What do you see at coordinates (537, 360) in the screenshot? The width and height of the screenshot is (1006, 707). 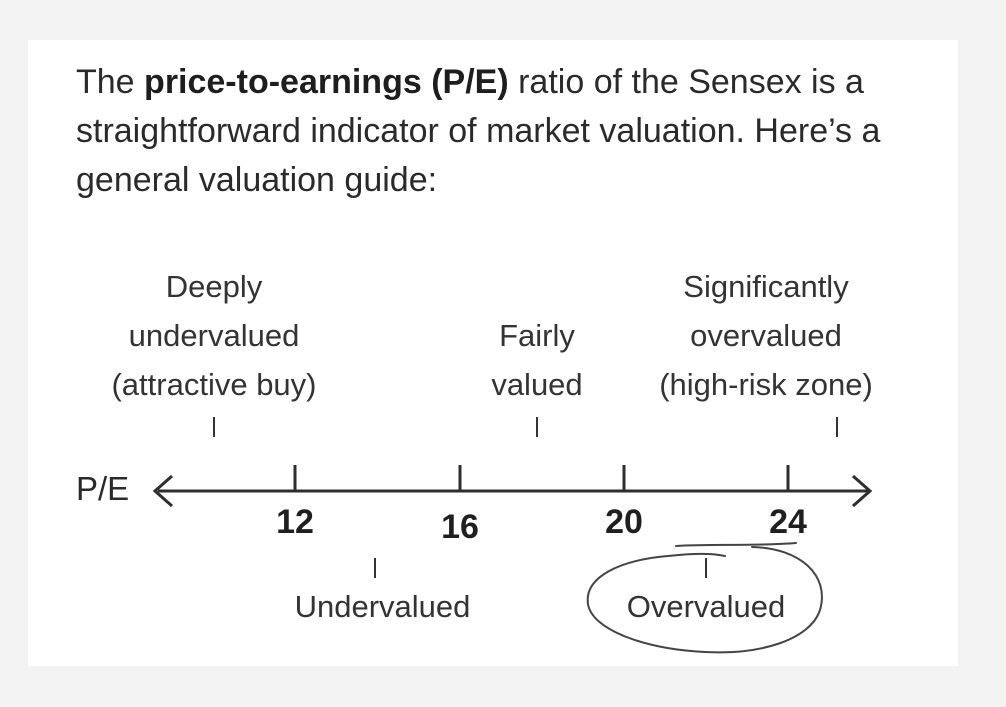 I see `zone-fairly-valued: Fairly valued` at bounding box center [537, 360].